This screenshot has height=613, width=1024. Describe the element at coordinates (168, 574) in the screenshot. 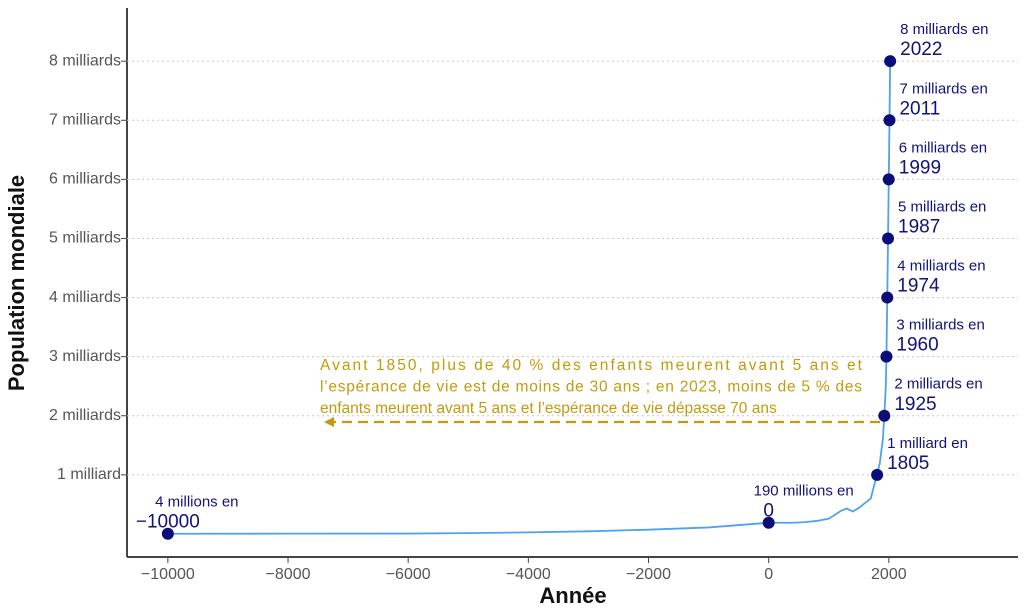

I see `x-tick-label: −10000` at that location.